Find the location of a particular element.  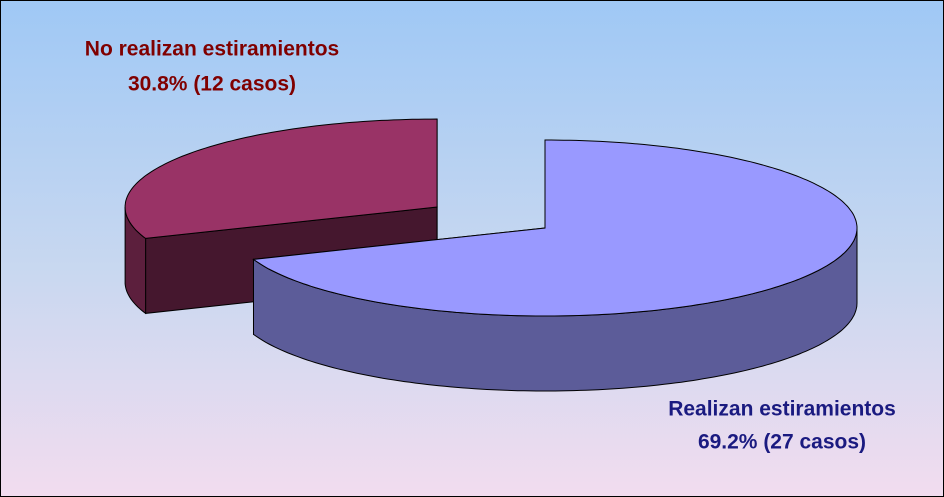

value-label: 30.8% (12 casos) is located at coordinates (212, 84).